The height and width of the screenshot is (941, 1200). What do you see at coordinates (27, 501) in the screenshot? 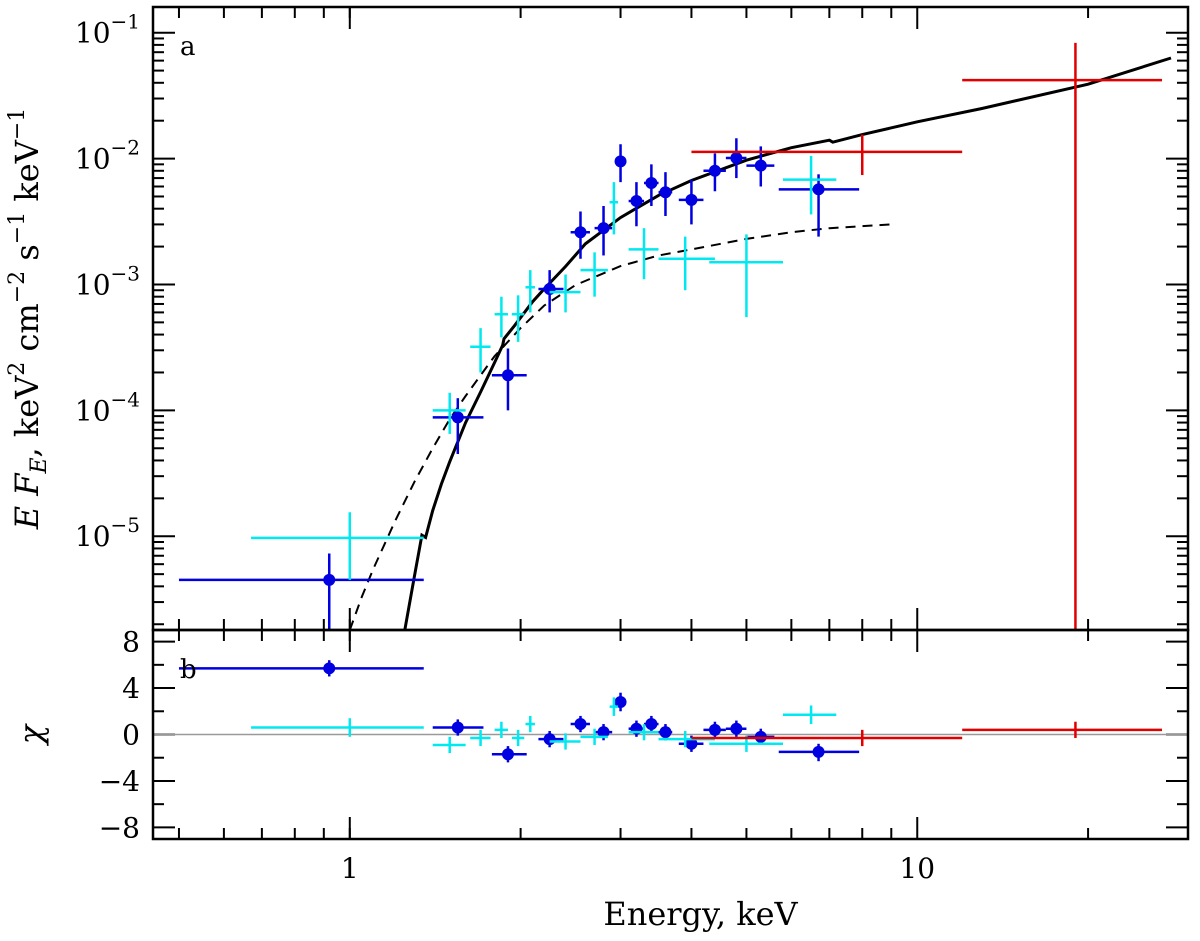
I see `y-axis-title-part` at bounding box center [27, 501].